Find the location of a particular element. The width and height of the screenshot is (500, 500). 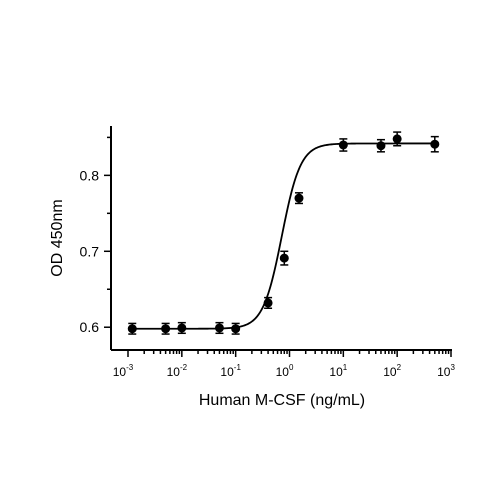

x-tick-label: 10² is located at coordinates (392, 371).